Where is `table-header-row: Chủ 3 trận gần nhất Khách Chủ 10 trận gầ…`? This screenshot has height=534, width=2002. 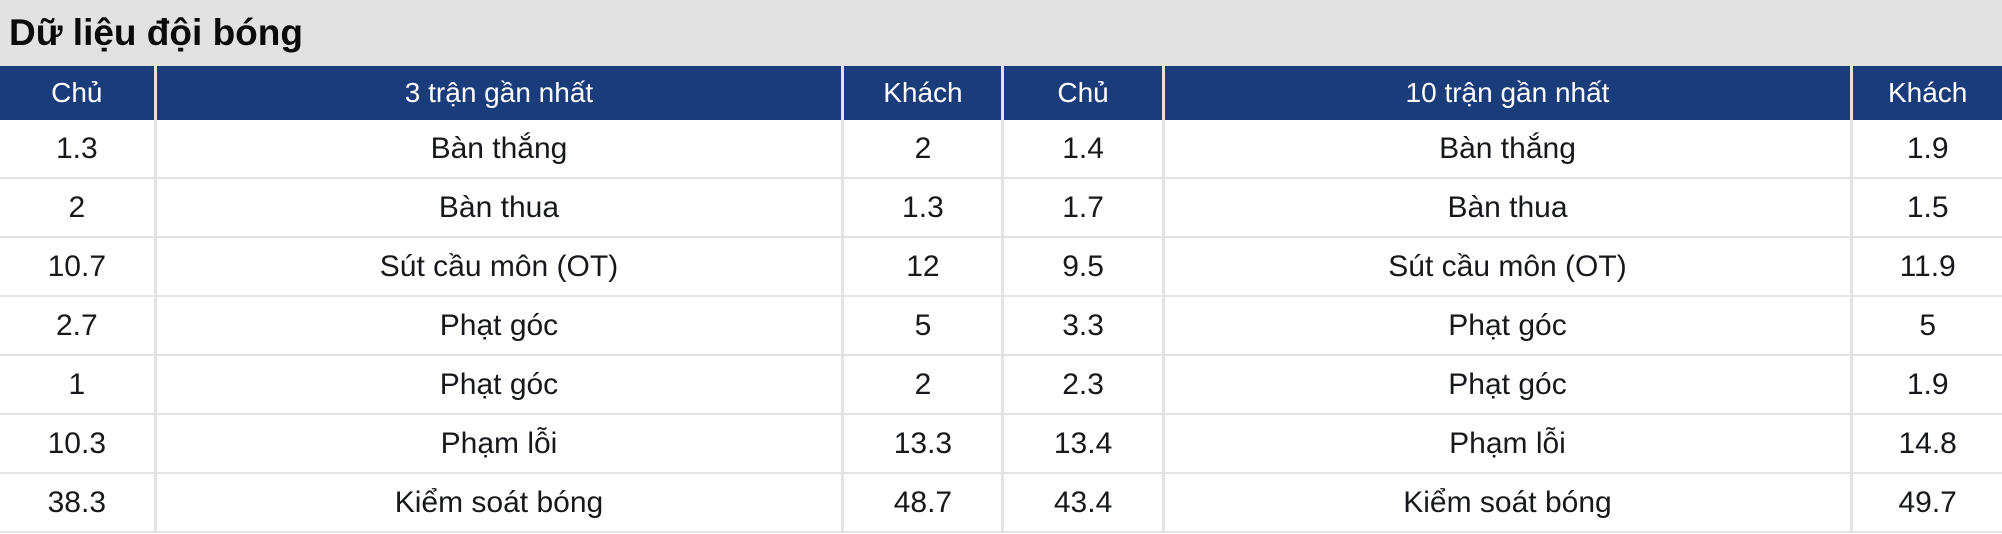 table-header-row: Chủ 3 trận gần nhất Khách Chủ 10 trận gầ… is located at coordinates (1001, 93).